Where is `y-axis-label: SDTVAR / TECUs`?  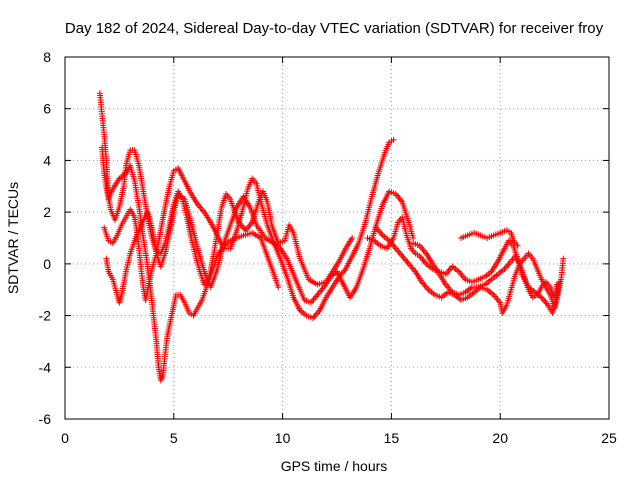 y-axis-label: SDTVAR / TECUs is located at coordinates (13, 238).